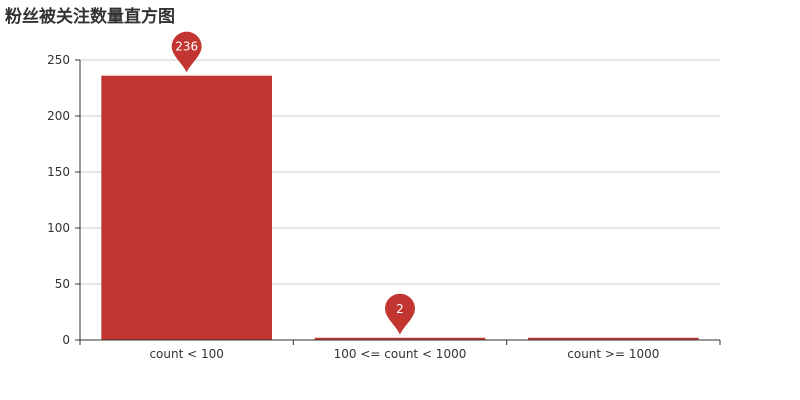 This screenshot has width=800, height=400. What do you see at coordinates (400, 354) in the screenshot?
I see `x-tick-label: 100 <= count < 1000` at bounding box center [400, 354].